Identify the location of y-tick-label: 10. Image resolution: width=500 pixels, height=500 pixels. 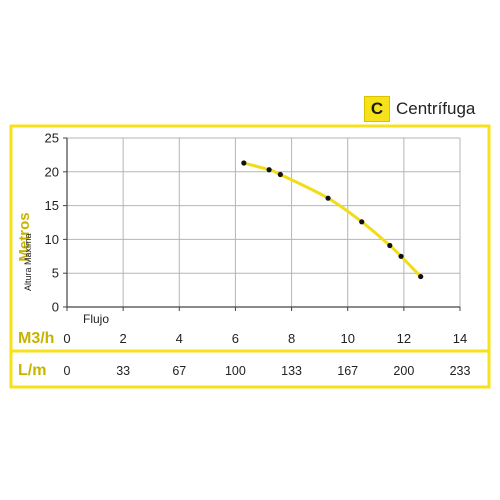
(52, 239).